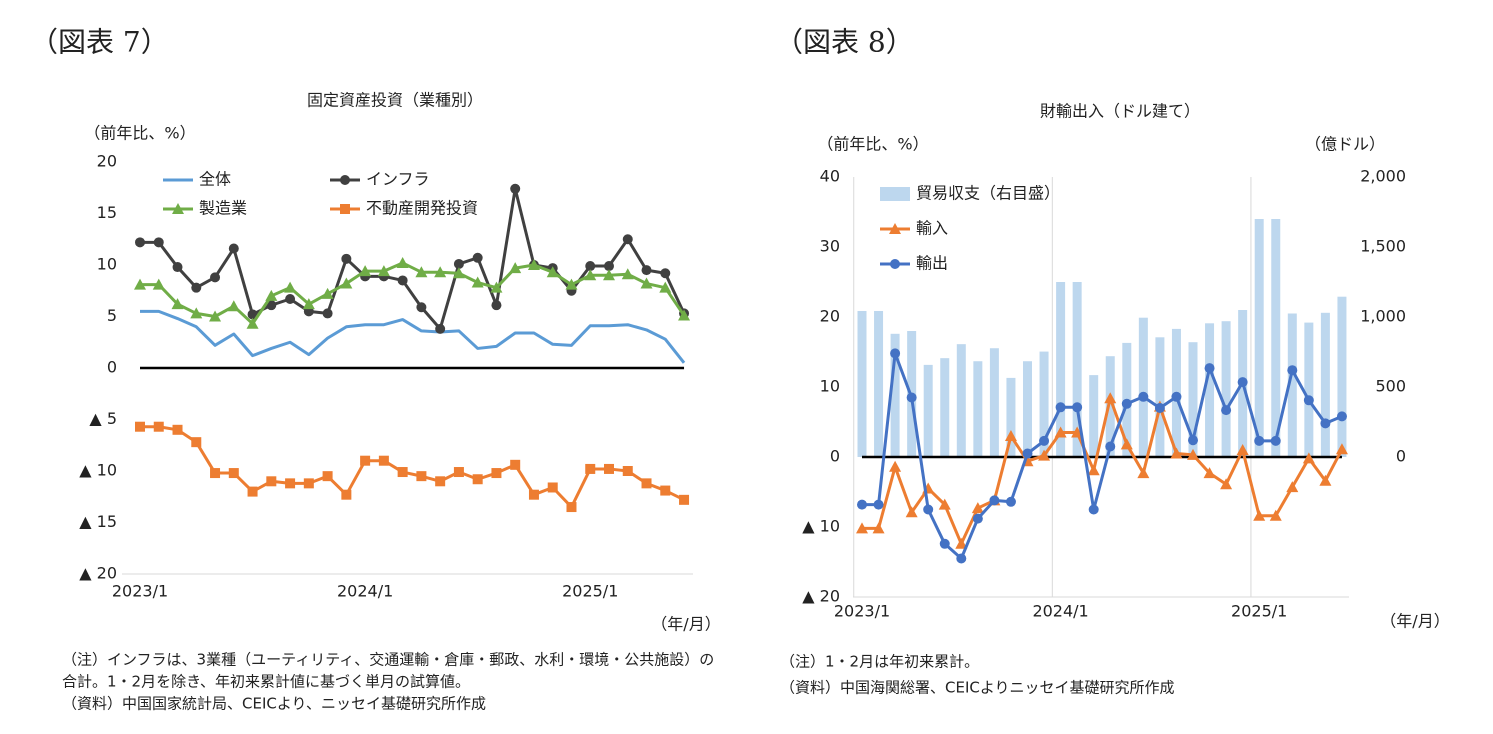 The width and height of the screenshot is (1493, 734). I want to click on y2-axis-label: （億ドル）, so click(1345, 144).